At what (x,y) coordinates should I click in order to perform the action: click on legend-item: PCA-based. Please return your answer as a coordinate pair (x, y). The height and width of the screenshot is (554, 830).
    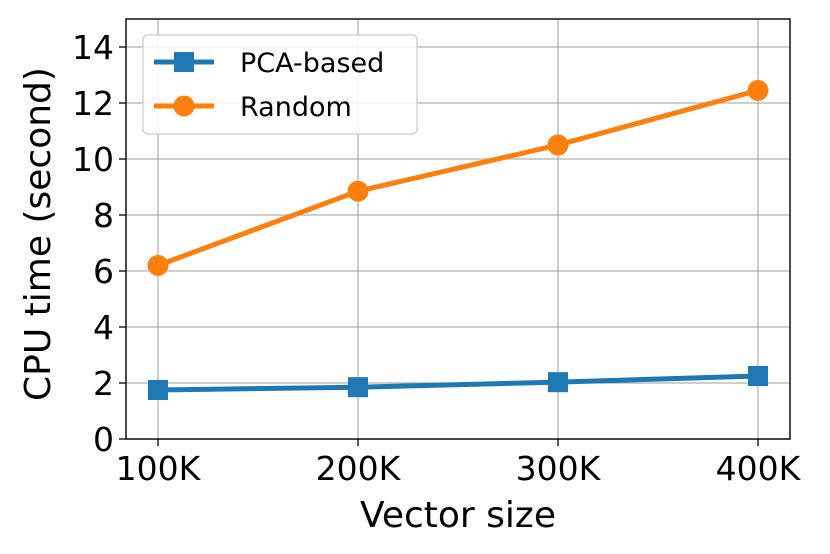
    Looking at the image, I should click on (269, 63).